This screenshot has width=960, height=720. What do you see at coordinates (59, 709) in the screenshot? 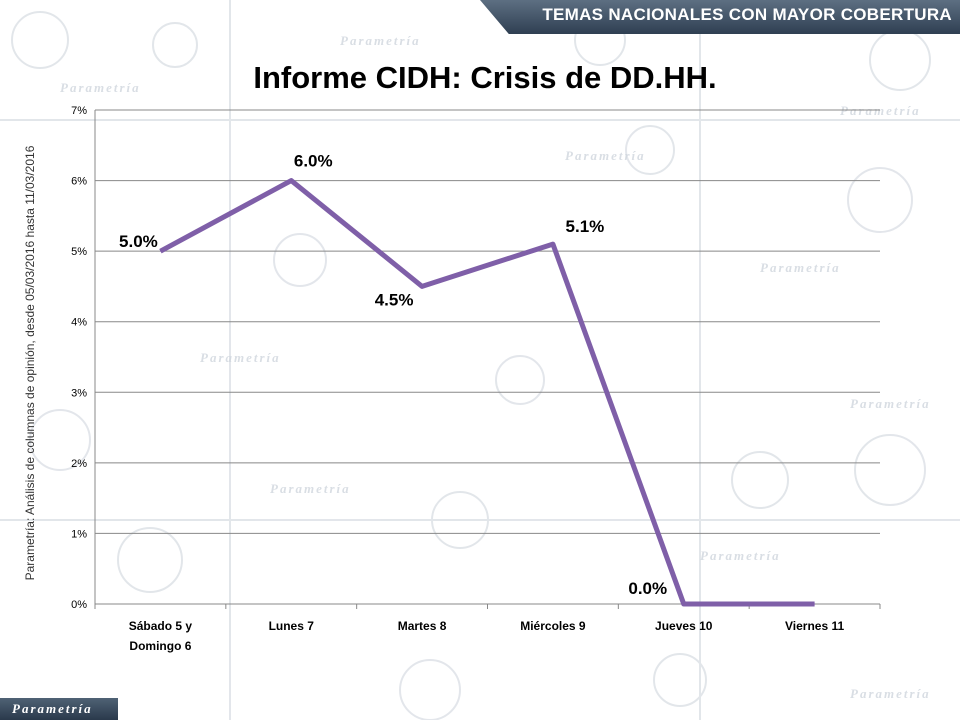
I see `parametria-logo: Parametría` at bounding box center [59, 709].